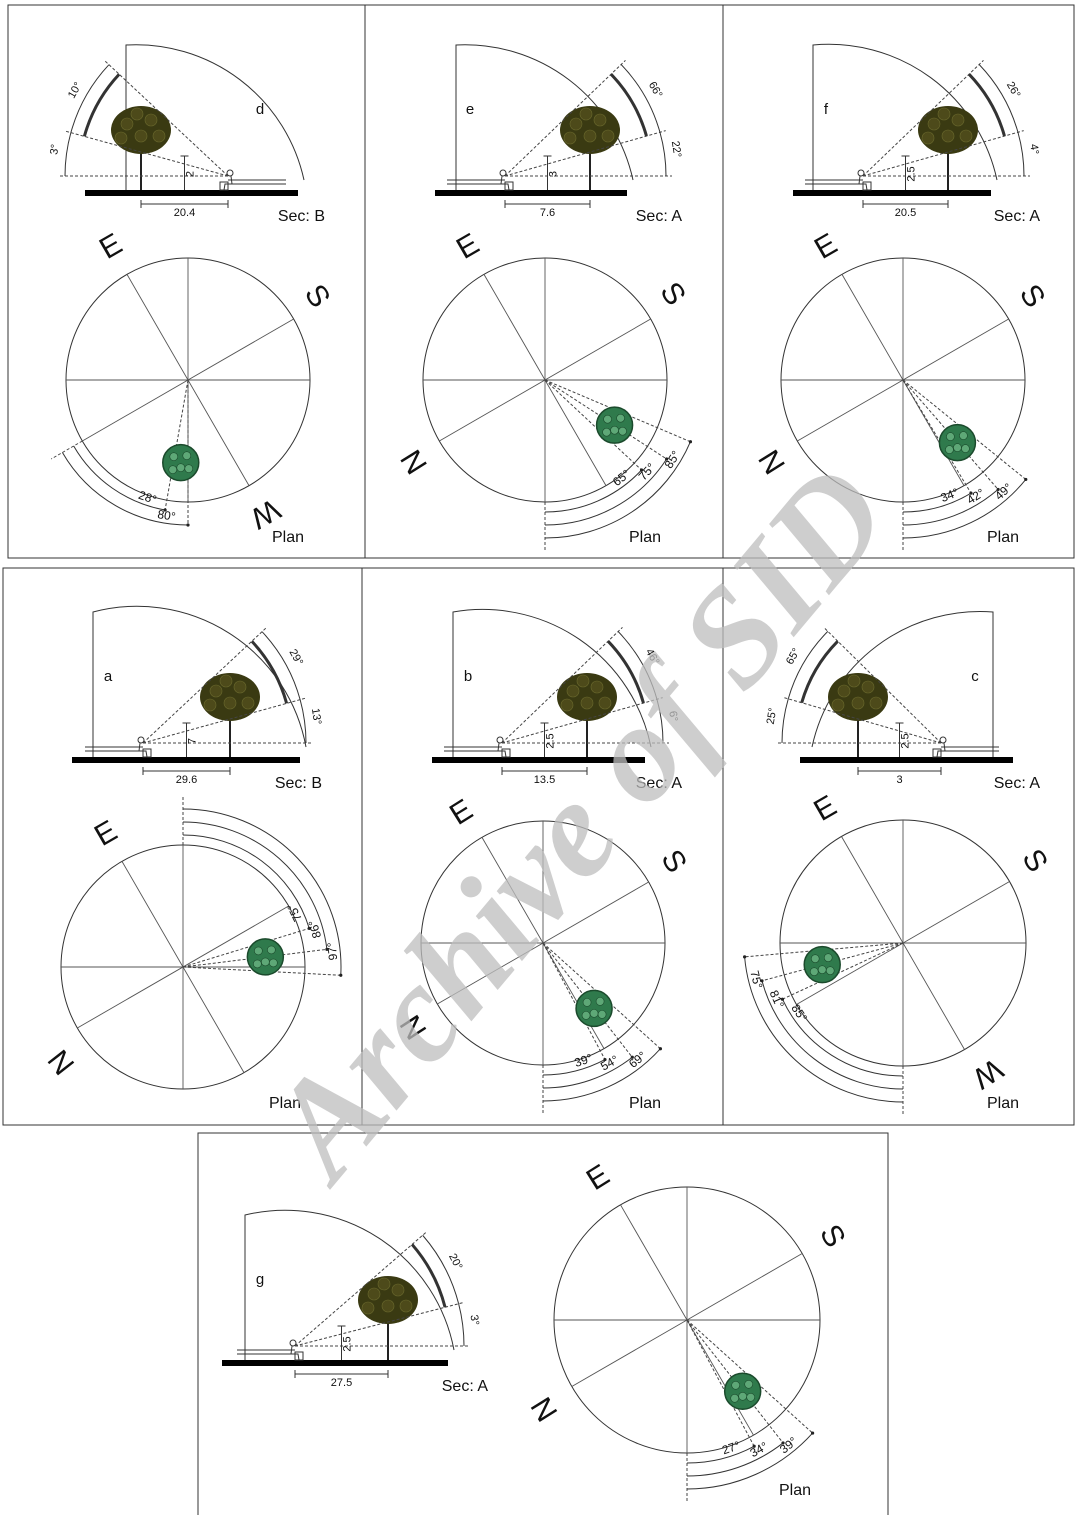 This screenshot has width=1075, height=1515. I want to click on compass-letter: N, so click(61, 1061).